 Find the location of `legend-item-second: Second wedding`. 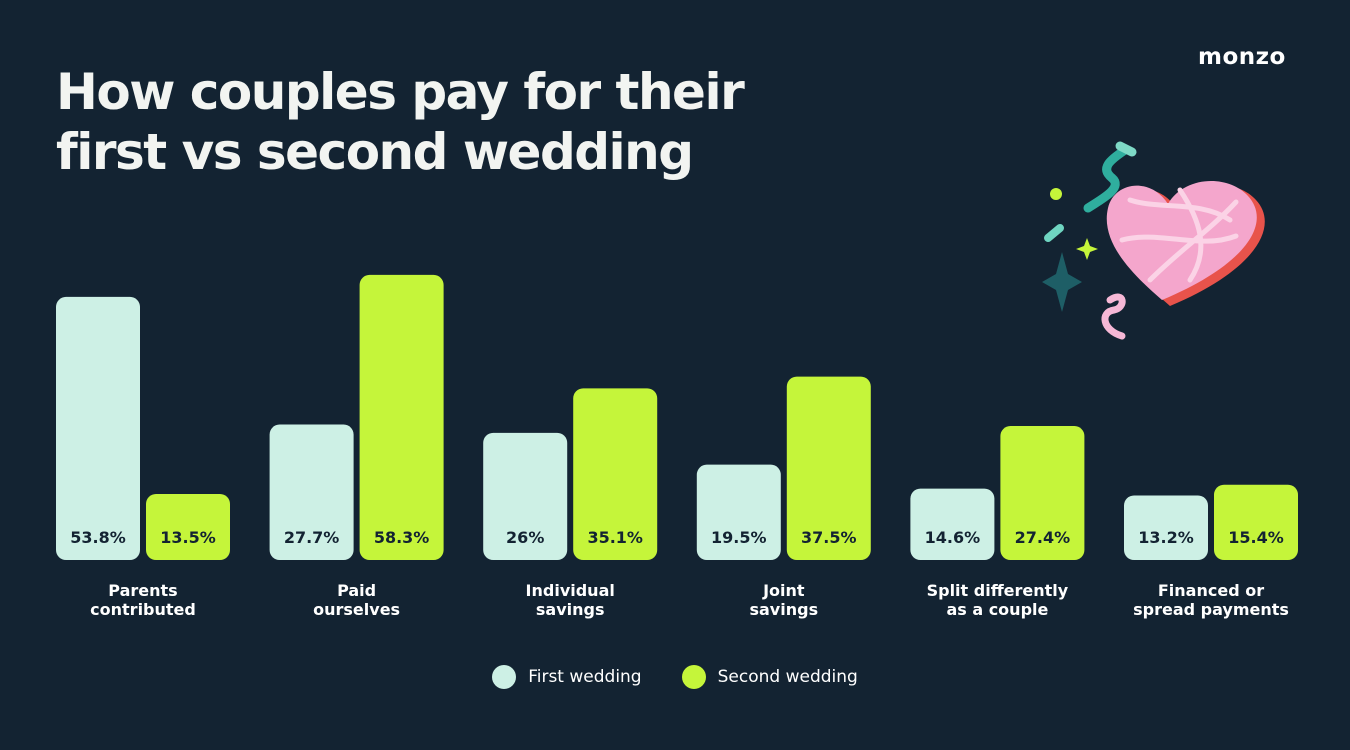

legend-item-second: Second wedding is located at coordinates (769, 677).